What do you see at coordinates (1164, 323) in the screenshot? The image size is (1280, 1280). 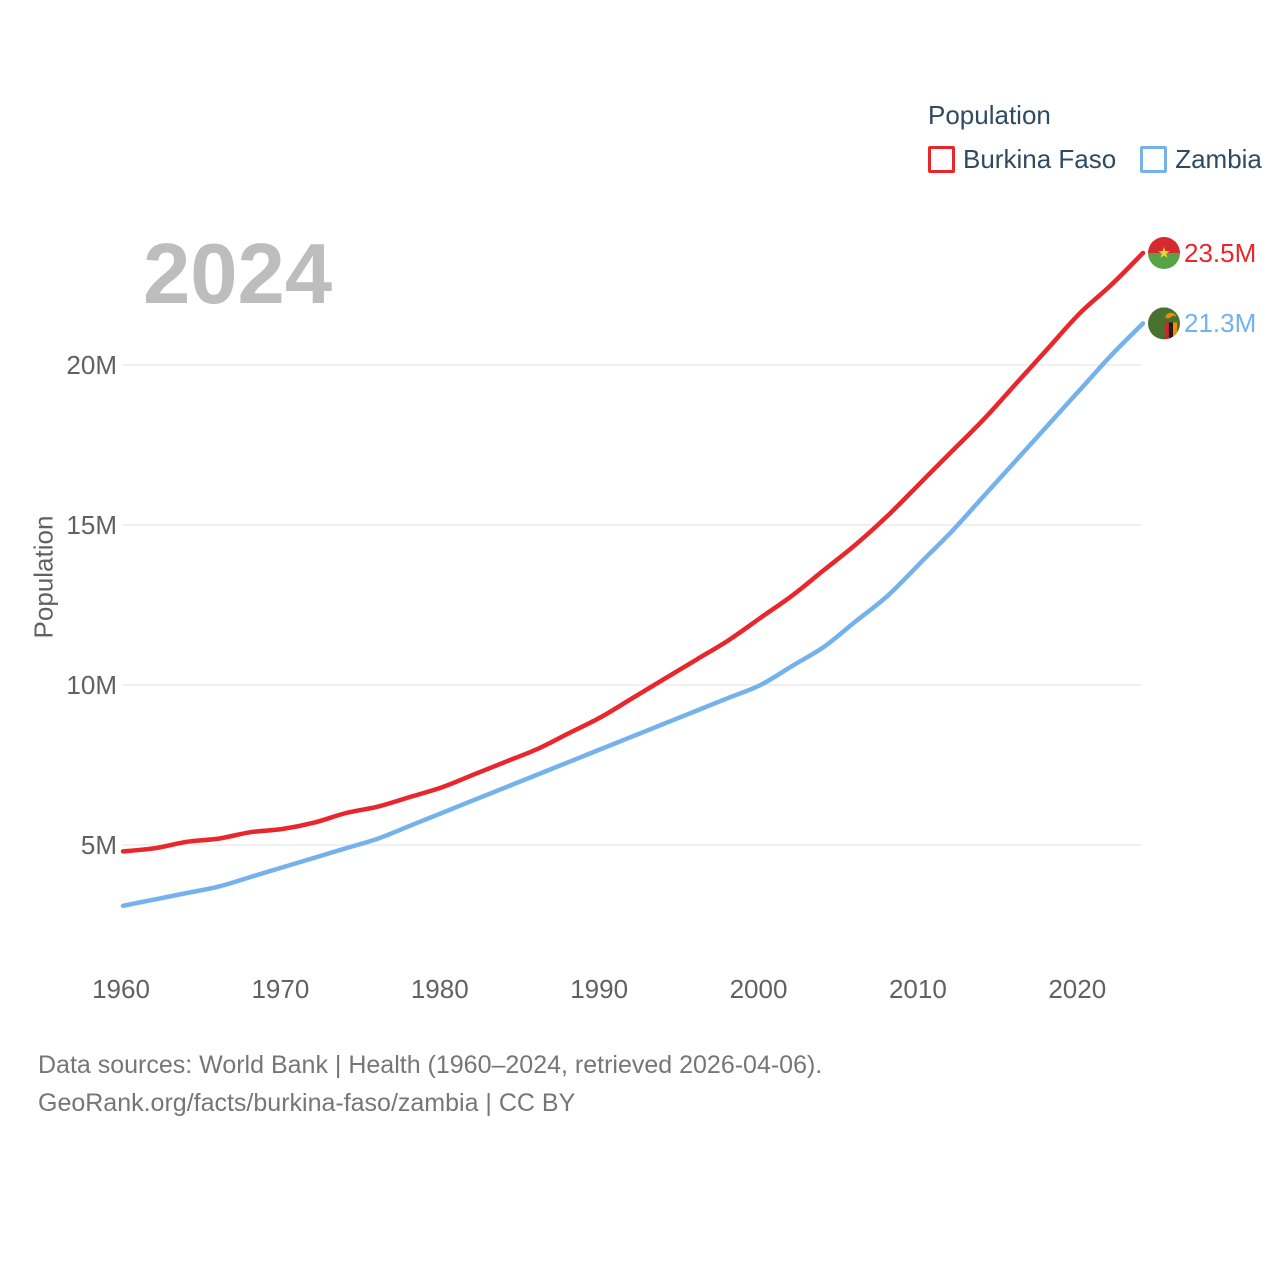 I see `zambia-flag-icon` at bounding box center [1164, 323].